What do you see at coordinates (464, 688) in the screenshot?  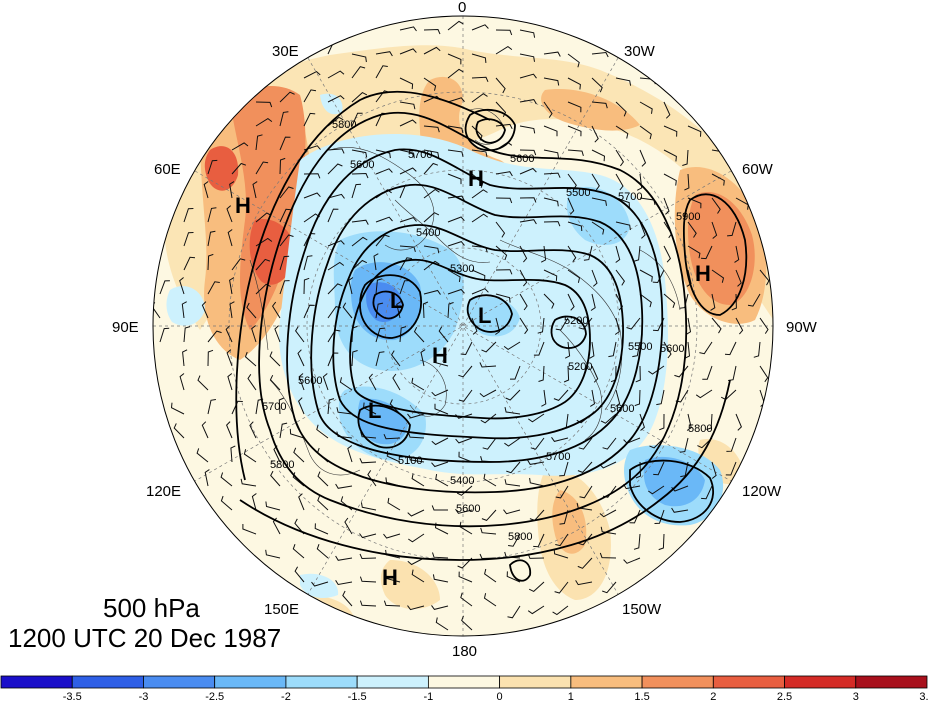 I see `colorbar: -3.5 -3 -2.5 -2 -1.5 -1 0 1 1.5 2 2.5 3 3.5` at bounding box center [464, 688].